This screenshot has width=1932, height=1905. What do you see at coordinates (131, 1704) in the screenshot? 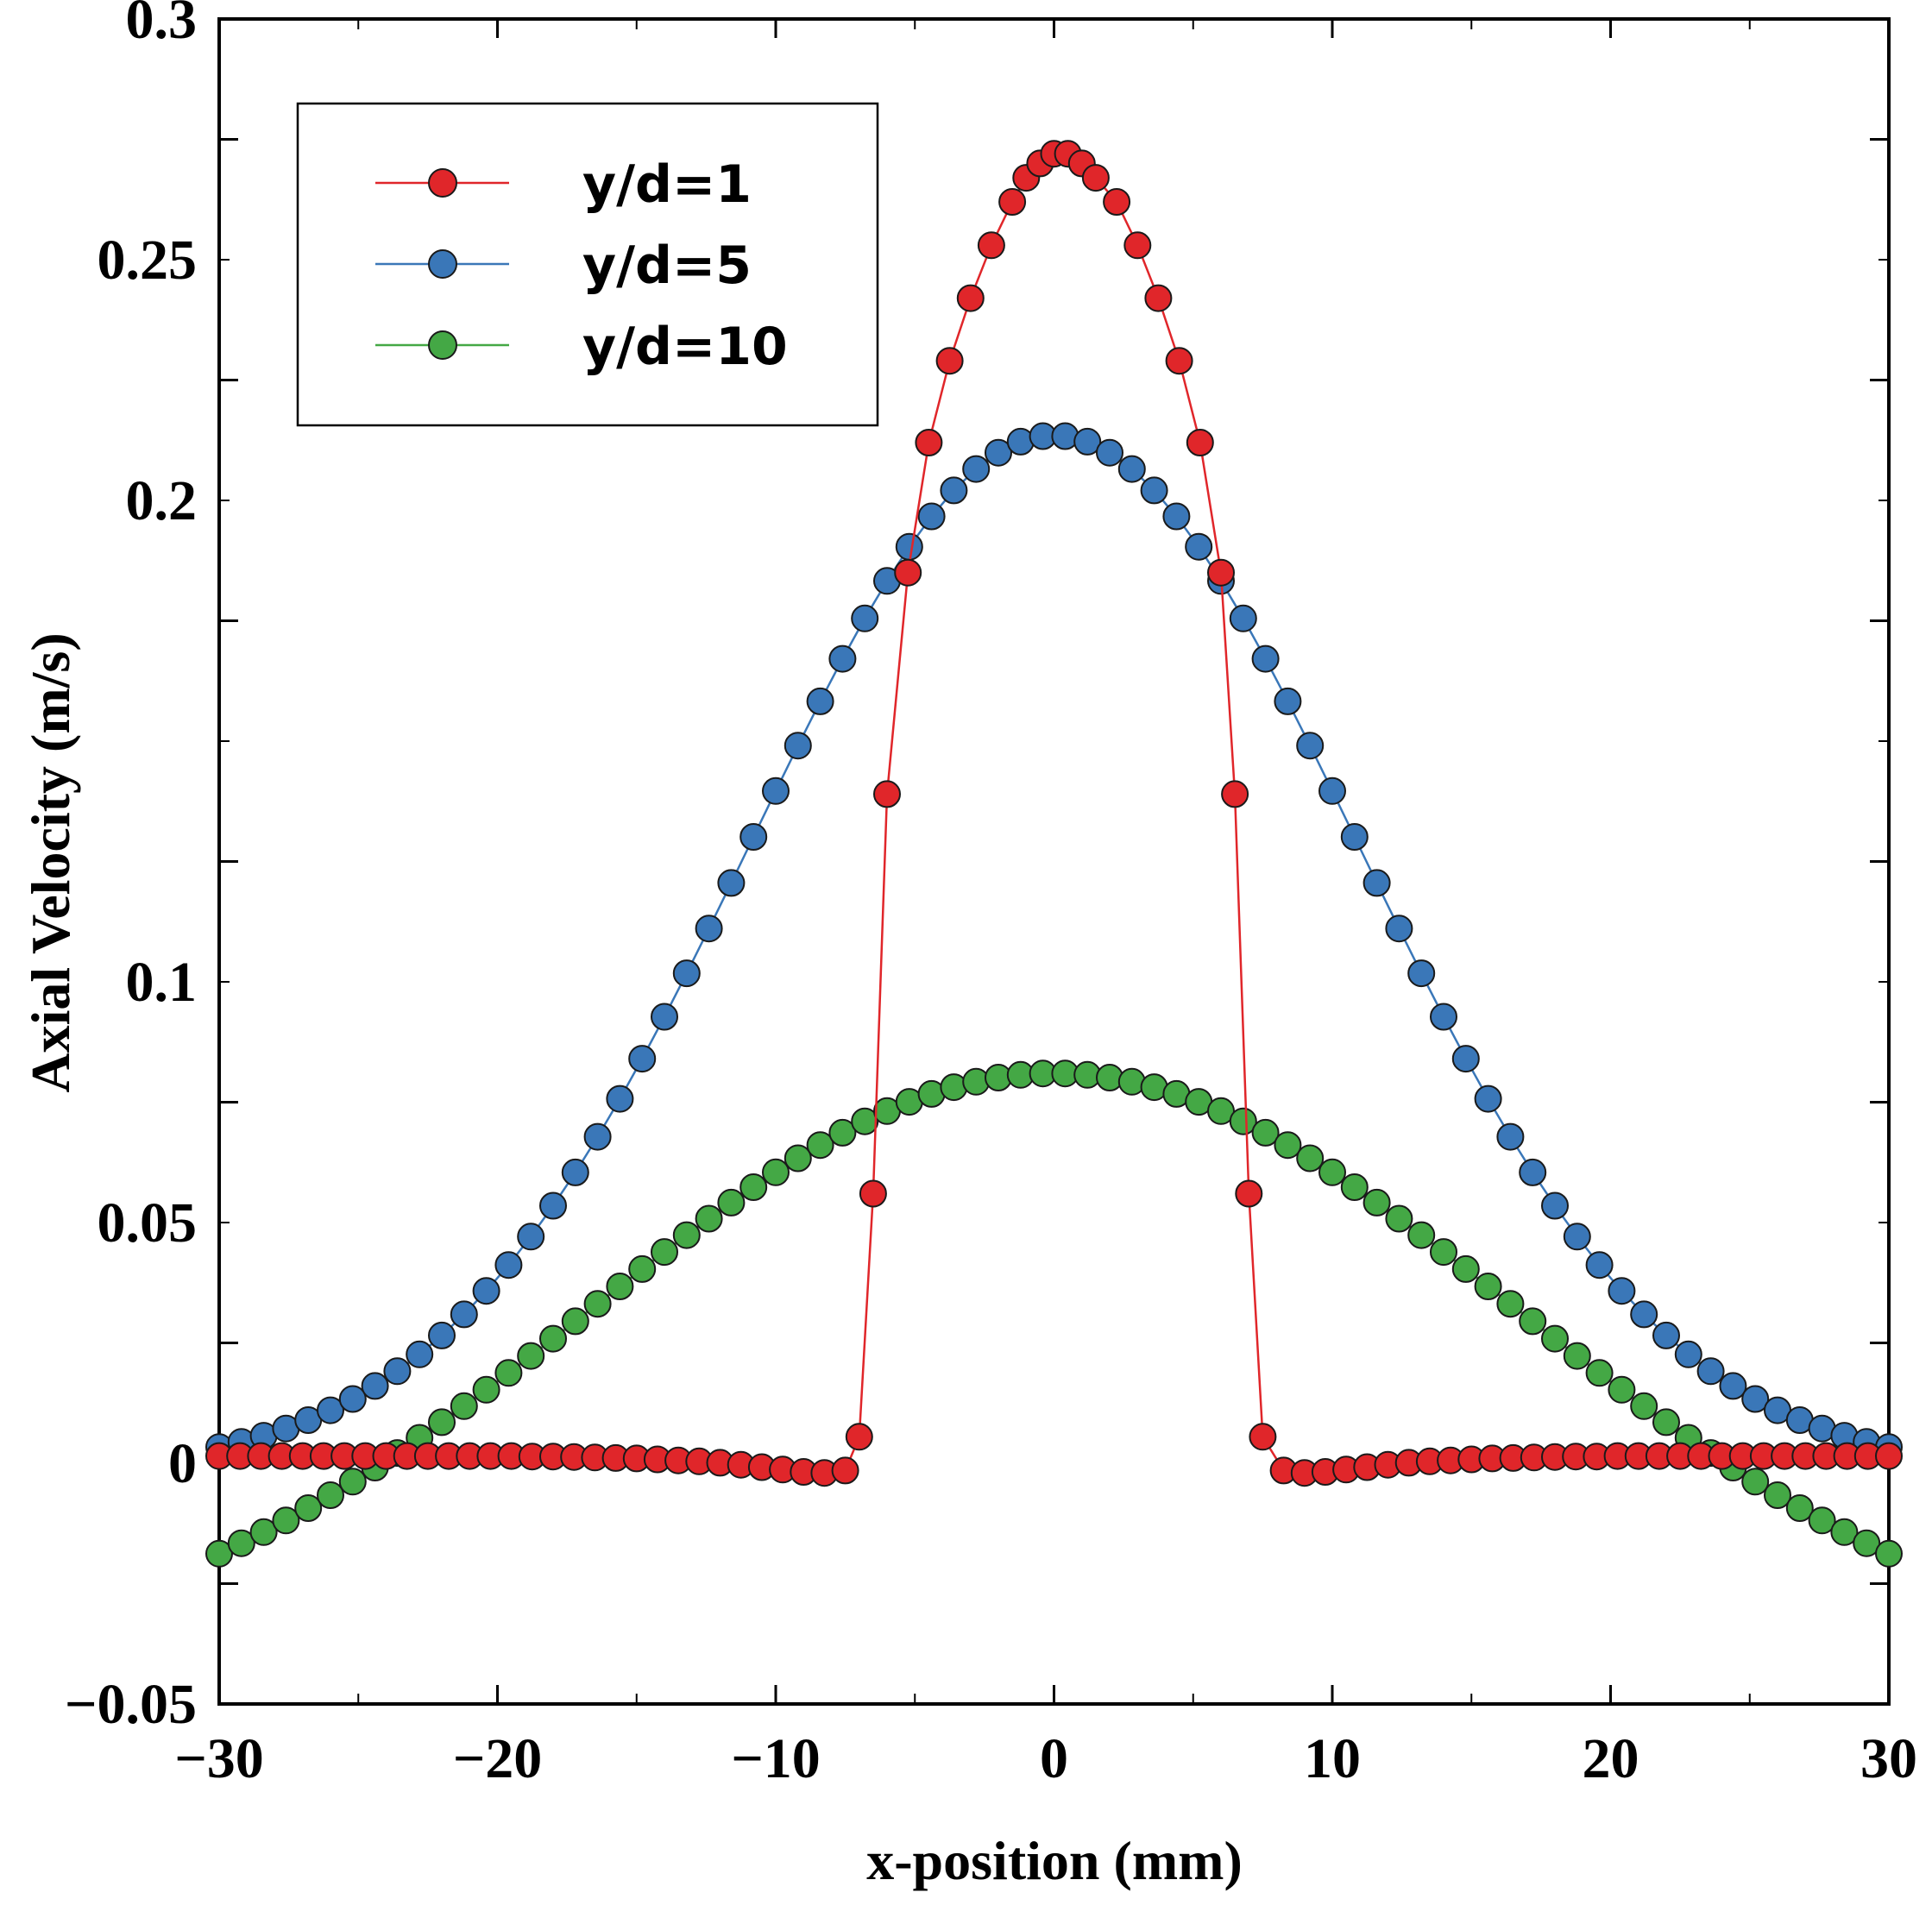
I see `y-tick-label: −0.05` at bounding box center [131, 1704].